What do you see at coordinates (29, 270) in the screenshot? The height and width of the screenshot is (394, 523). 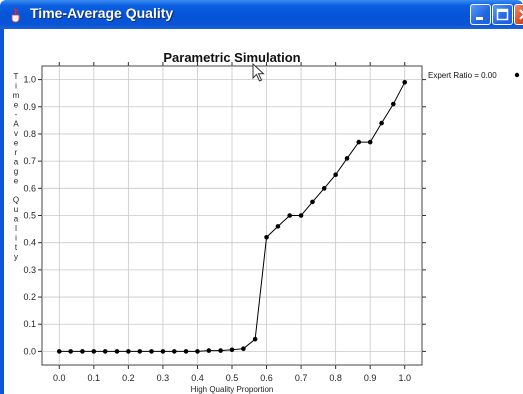 I see `y-tick-label: 0.3` at bounding box center [29, 270].